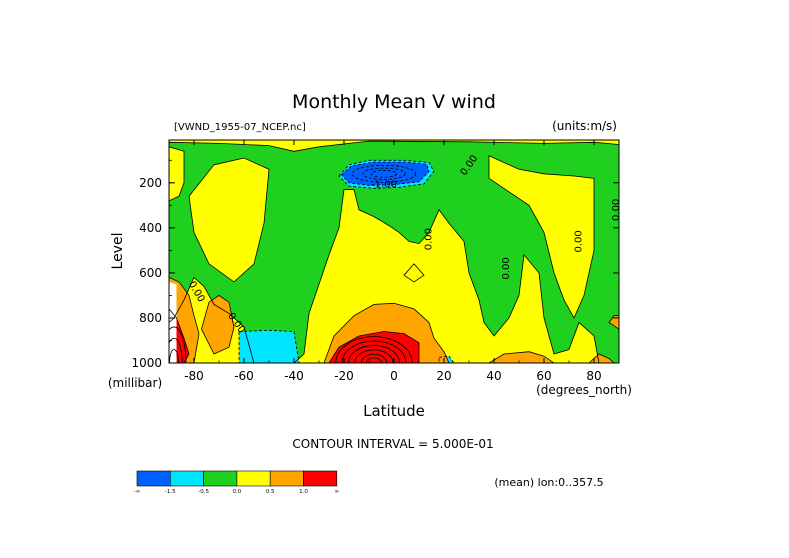 The width and height of the screenshot is (789, 558). Describe the element at coordinates (237, 492) in the screenshot. I see `colorbar-label-3: 0.0` at that location.